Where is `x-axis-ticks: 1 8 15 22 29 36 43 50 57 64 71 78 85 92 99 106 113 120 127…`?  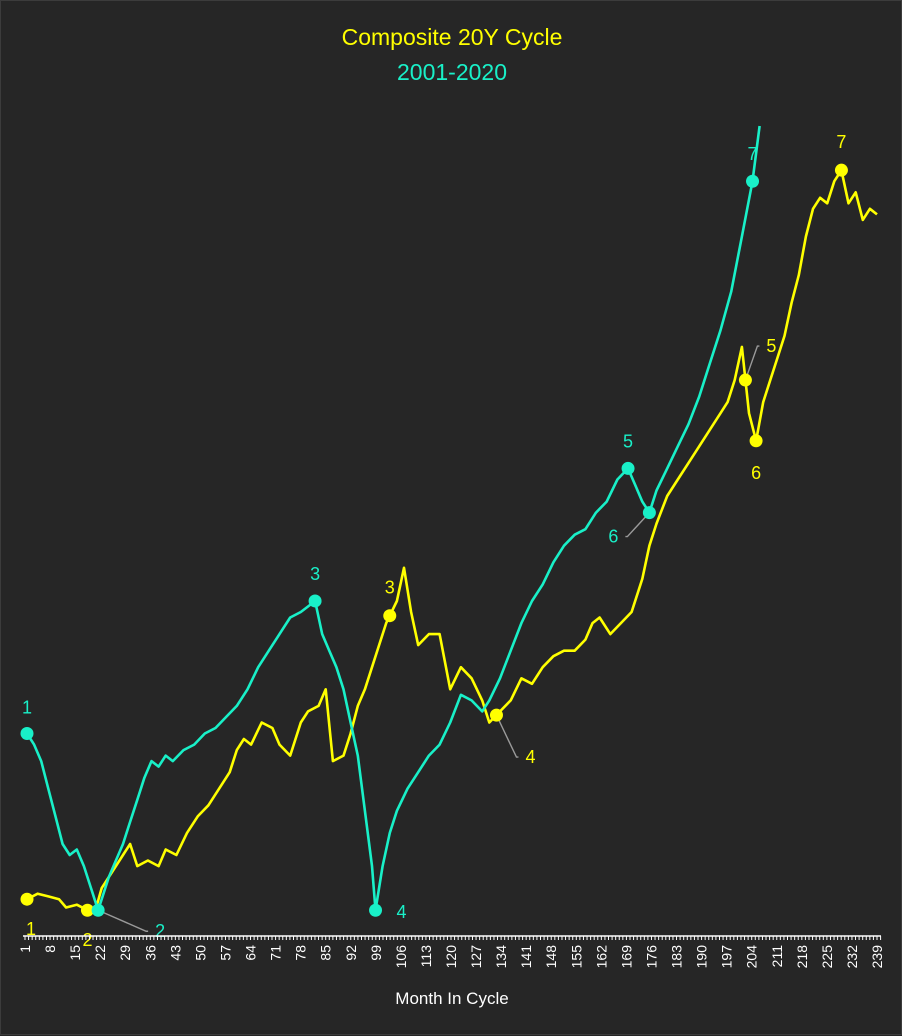
x-axis-ticks: 1 8 15 22 29 36 43 50 57 64 71 78 85 92 99 106 113 120 127… is located at coordinates (451, 952).